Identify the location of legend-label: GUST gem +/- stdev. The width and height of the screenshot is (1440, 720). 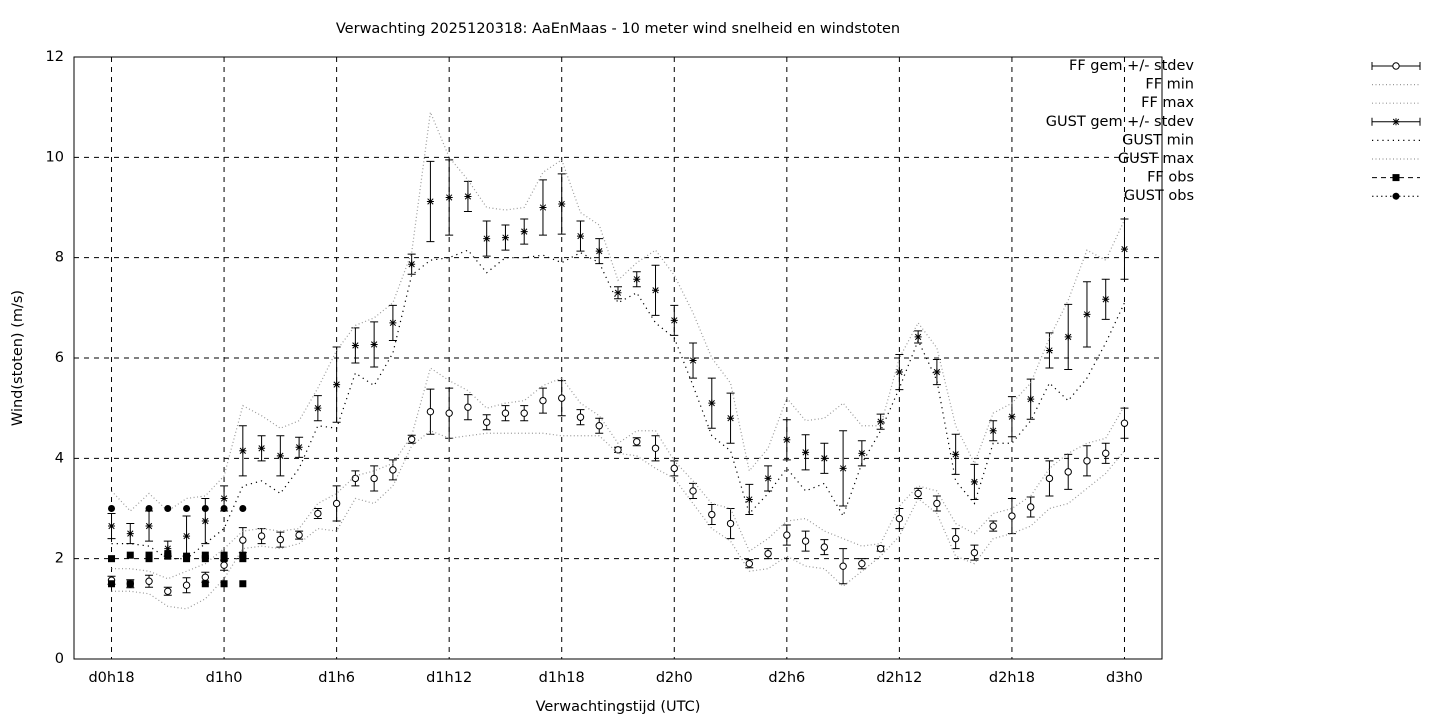
(1120, 122).